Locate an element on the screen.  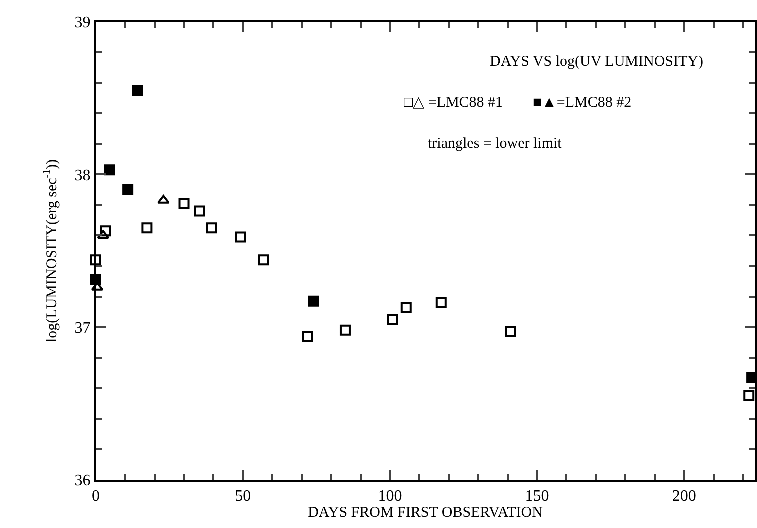
text: DAYS VS log(UV LUMINOSITY) is located at coordinates (597, 62).